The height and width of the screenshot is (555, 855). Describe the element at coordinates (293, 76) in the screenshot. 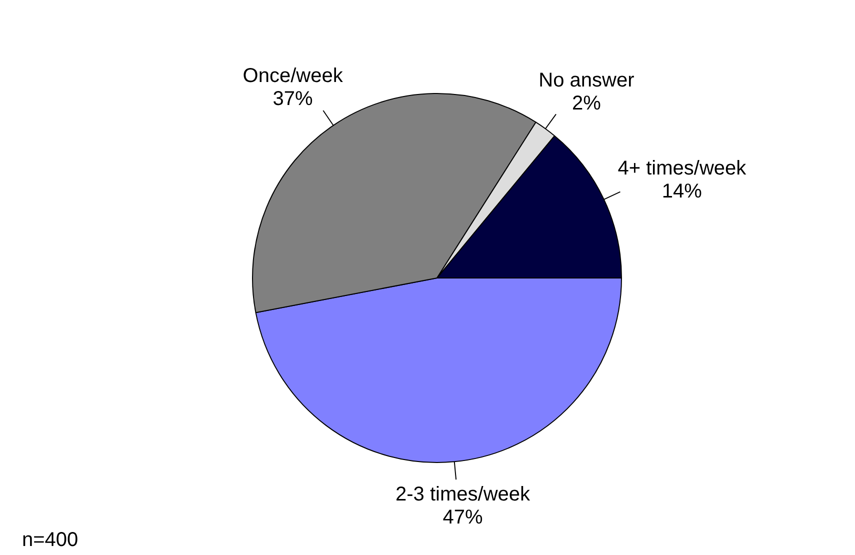

I see `slice-label: Once/week` at that location.